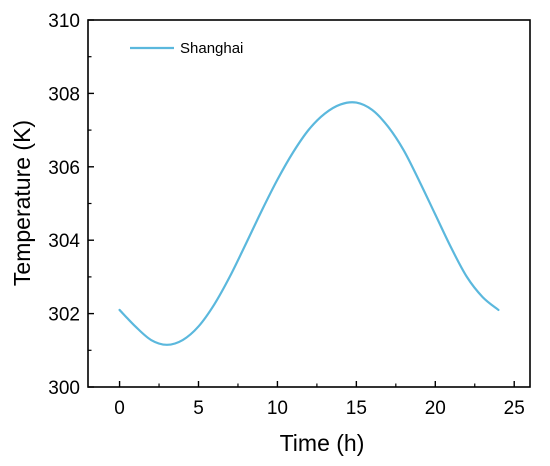  I want to click on y-tick-label: 302, so click(64, 315).